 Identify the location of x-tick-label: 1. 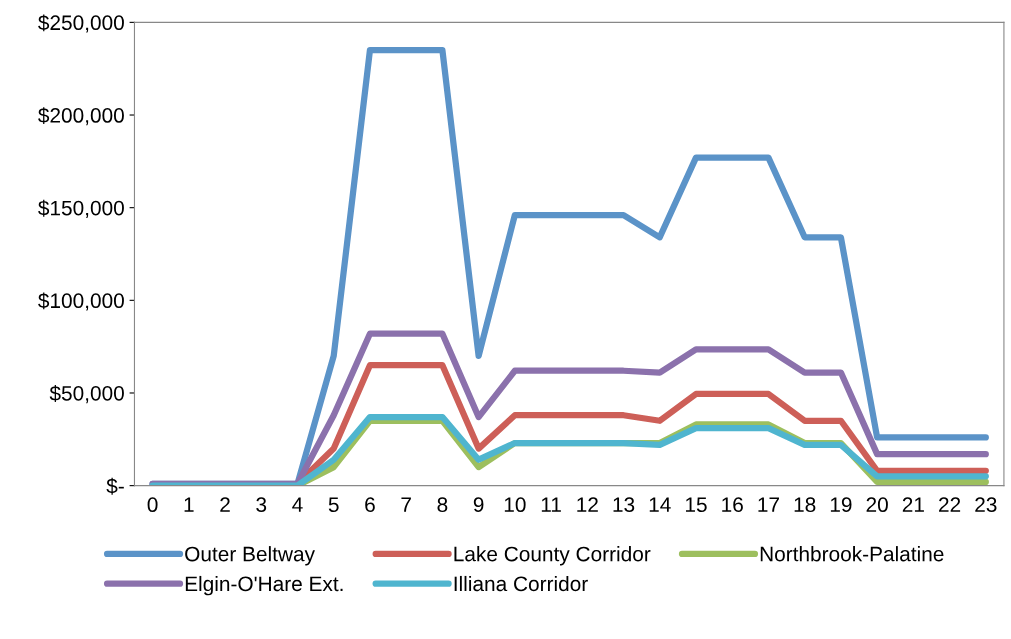
(189, 504).